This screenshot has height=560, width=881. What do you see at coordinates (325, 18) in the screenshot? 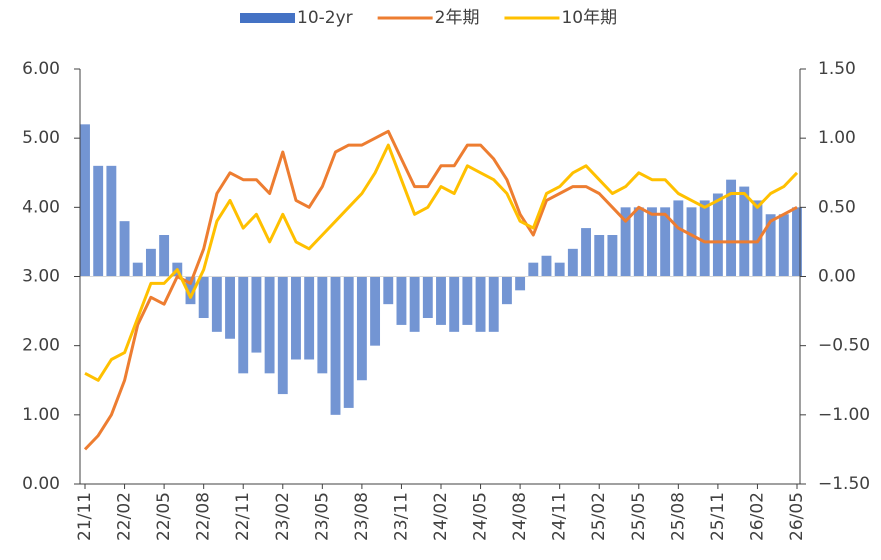
I see `legend-label: 10-2yr` at bounding box center [325, 18].